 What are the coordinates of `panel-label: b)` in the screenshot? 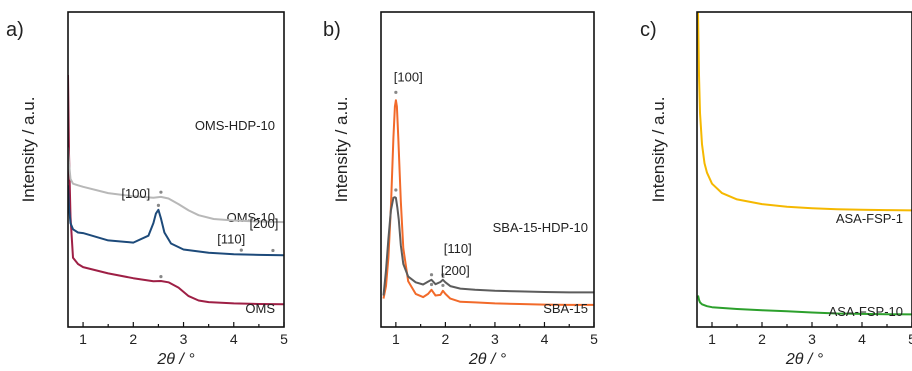 It's located at (332, 30).